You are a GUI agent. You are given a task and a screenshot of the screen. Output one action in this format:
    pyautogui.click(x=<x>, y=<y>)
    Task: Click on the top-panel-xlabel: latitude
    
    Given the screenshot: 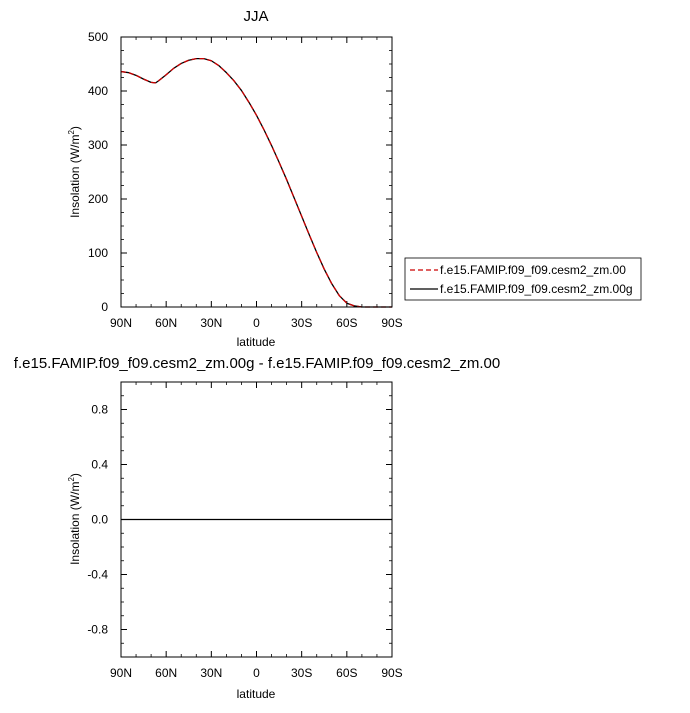 What is the action you would take?
    pyautogui.click(x=256, y=342)
    